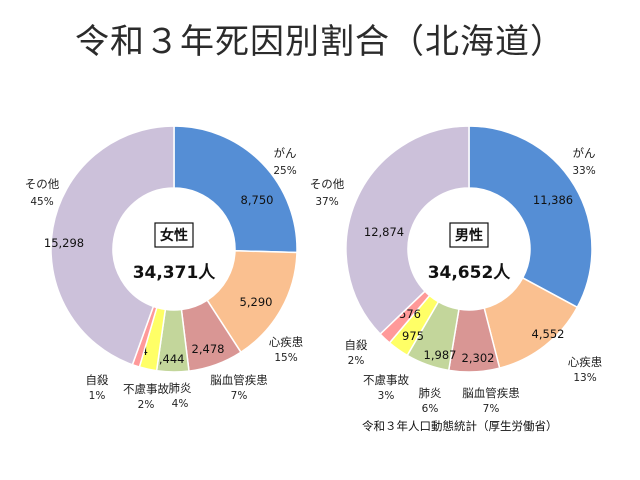  Describe the element at coordinates (112, 245) in the screenshot. I see `female-slice-sonota` at that location.